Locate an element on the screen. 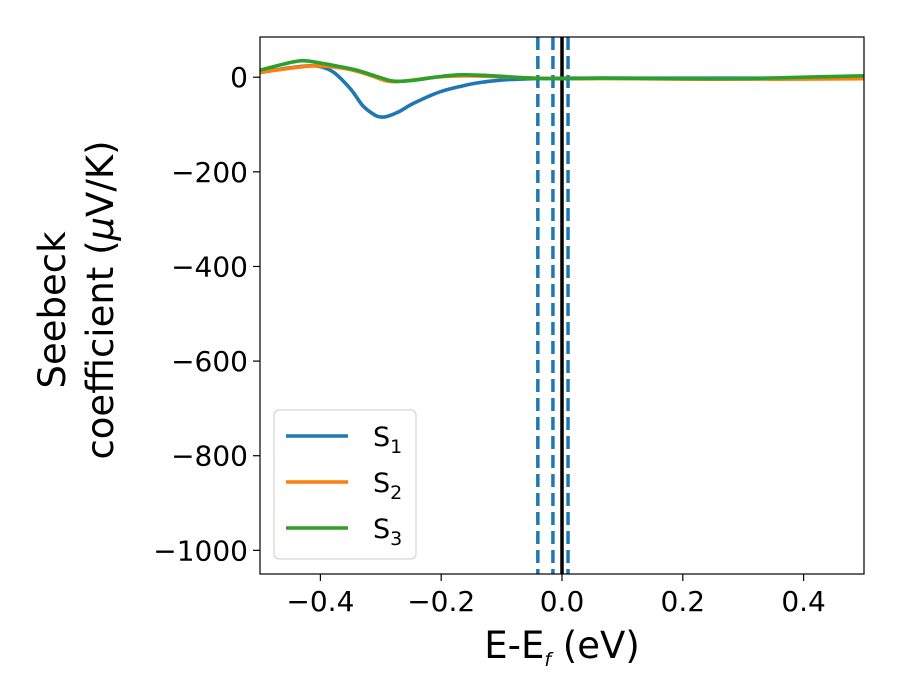 Image resolution: width=900 pixels, height=700 pixels. y-axis-label-line1: Seebeck is located at coordinates (52, 310).